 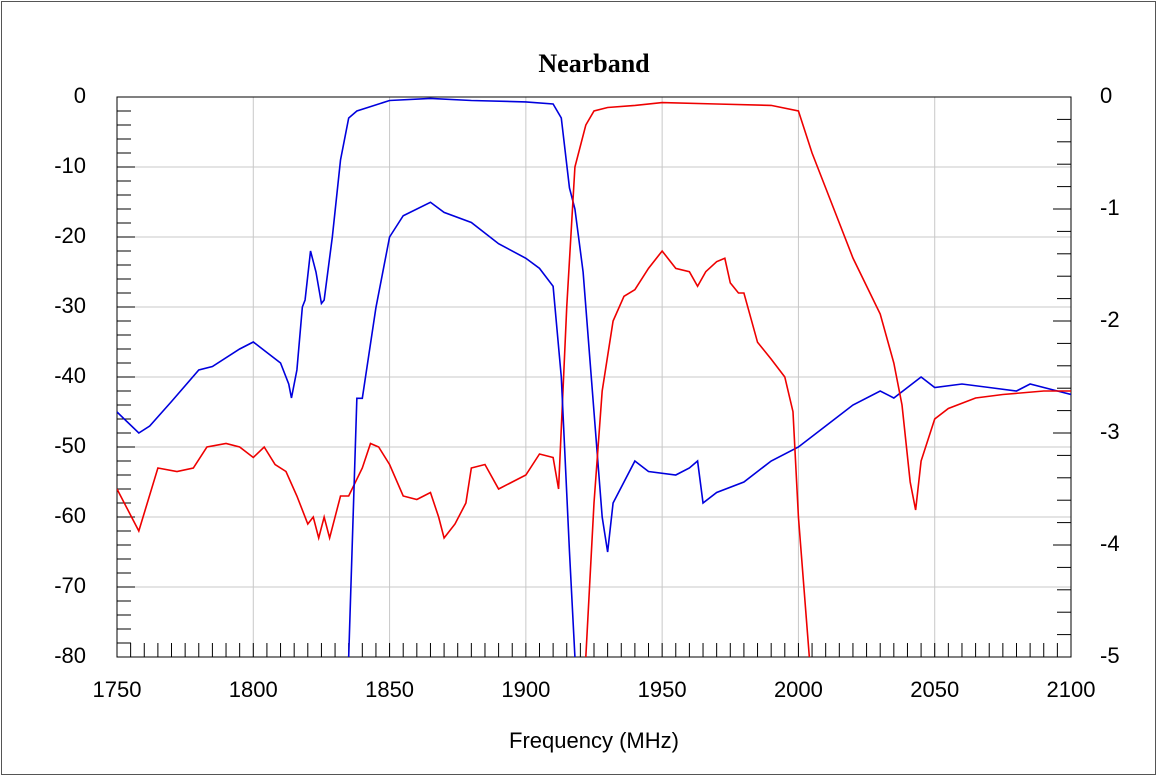 What do you see at coordinates (1110, 543) in the screenshot?
I see `y2-tick-label: -4` at bounding box center [1110, 543].